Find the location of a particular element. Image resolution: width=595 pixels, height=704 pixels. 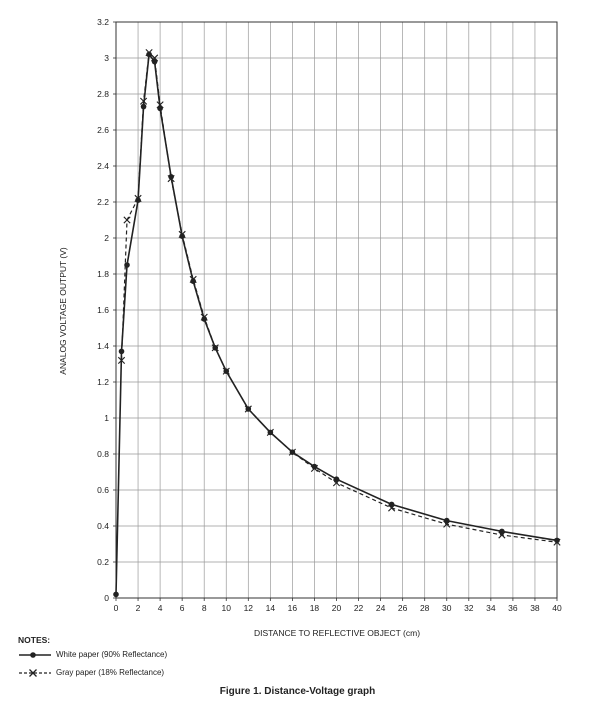

y-axis-title: ANALOG VOLTAGE OUTPUT (V) is located at coordinates (63, 311).